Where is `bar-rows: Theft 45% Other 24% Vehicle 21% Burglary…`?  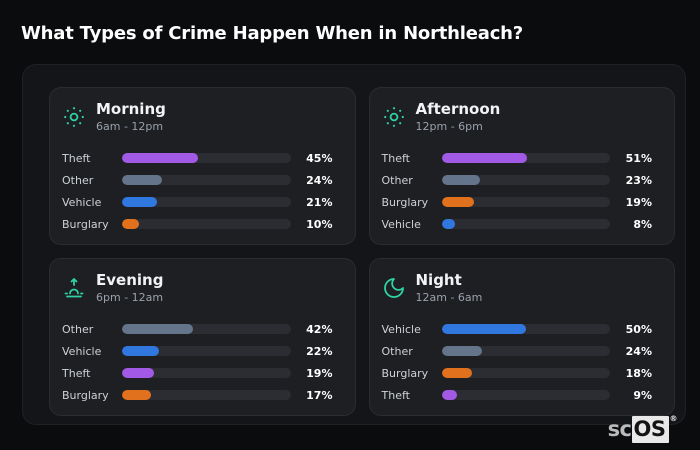
bar-rows: Theft 45% Other 24% Vehicle 21% Burglary… is located at coordinates (197, 191).